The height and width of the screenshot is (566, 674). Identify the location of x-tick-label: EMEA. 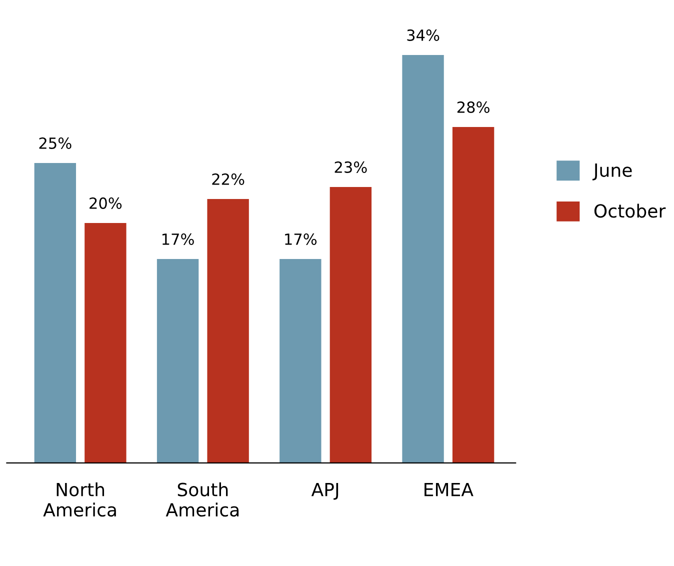
(449, 489).